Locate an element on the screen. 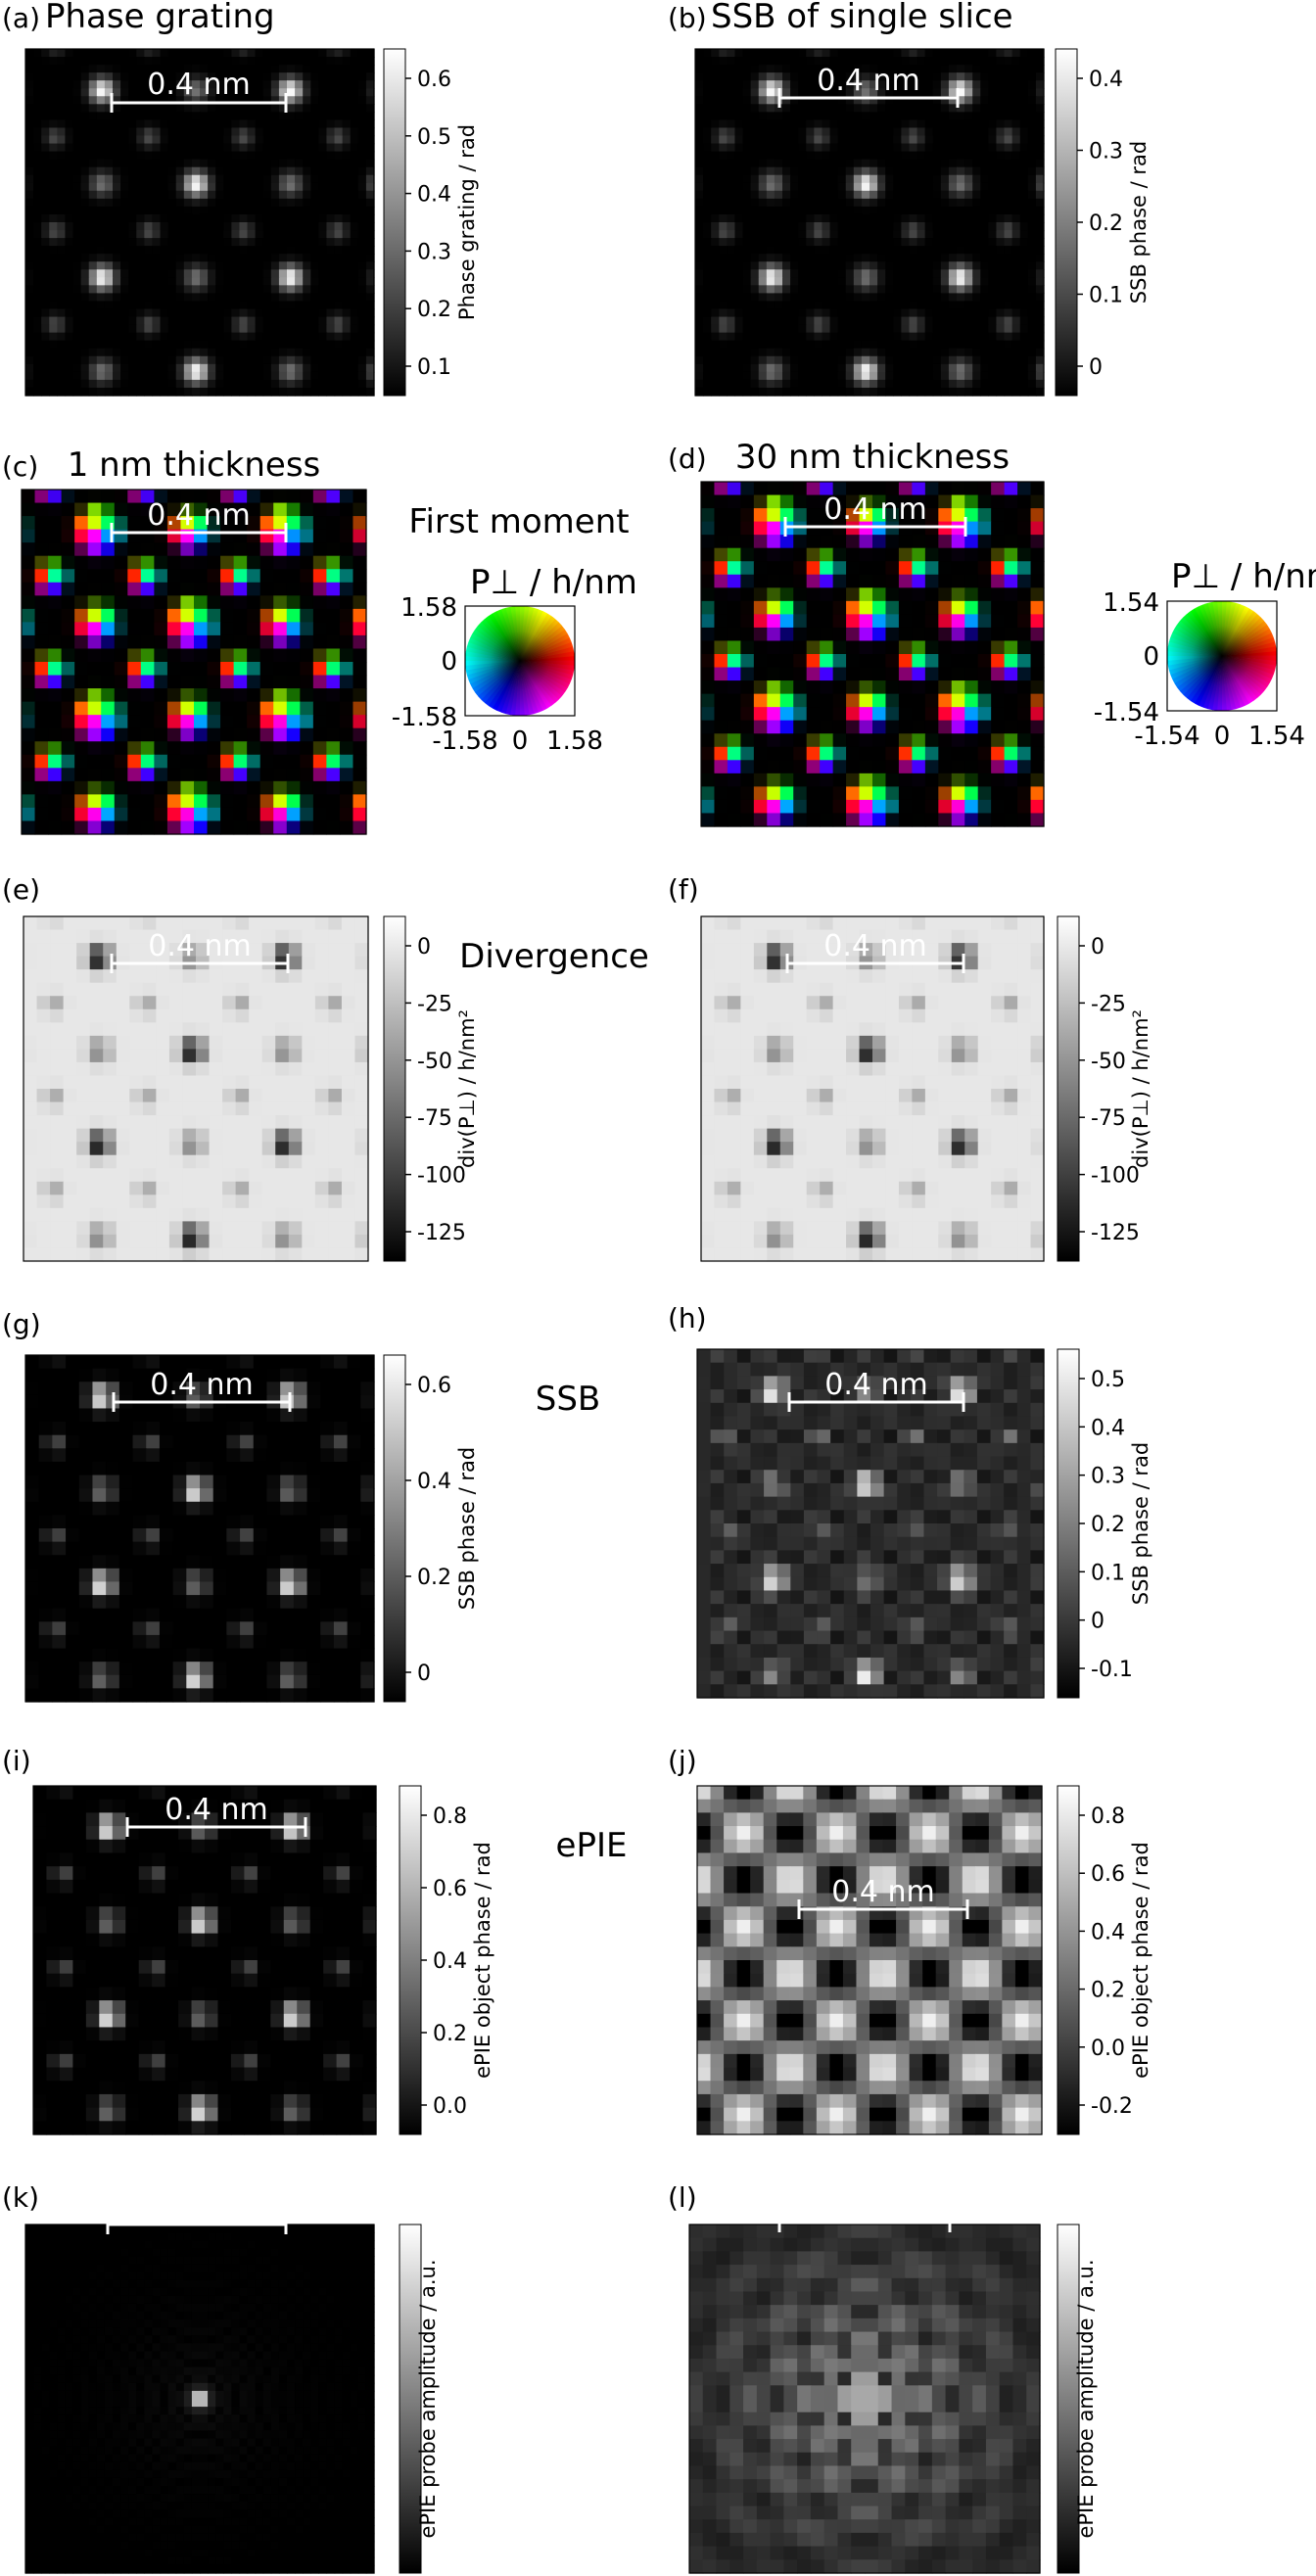 This screenshot has height=2576, width=1316. panel-f-colorbar-tick: 0 is located at coordinates (1097, 947).